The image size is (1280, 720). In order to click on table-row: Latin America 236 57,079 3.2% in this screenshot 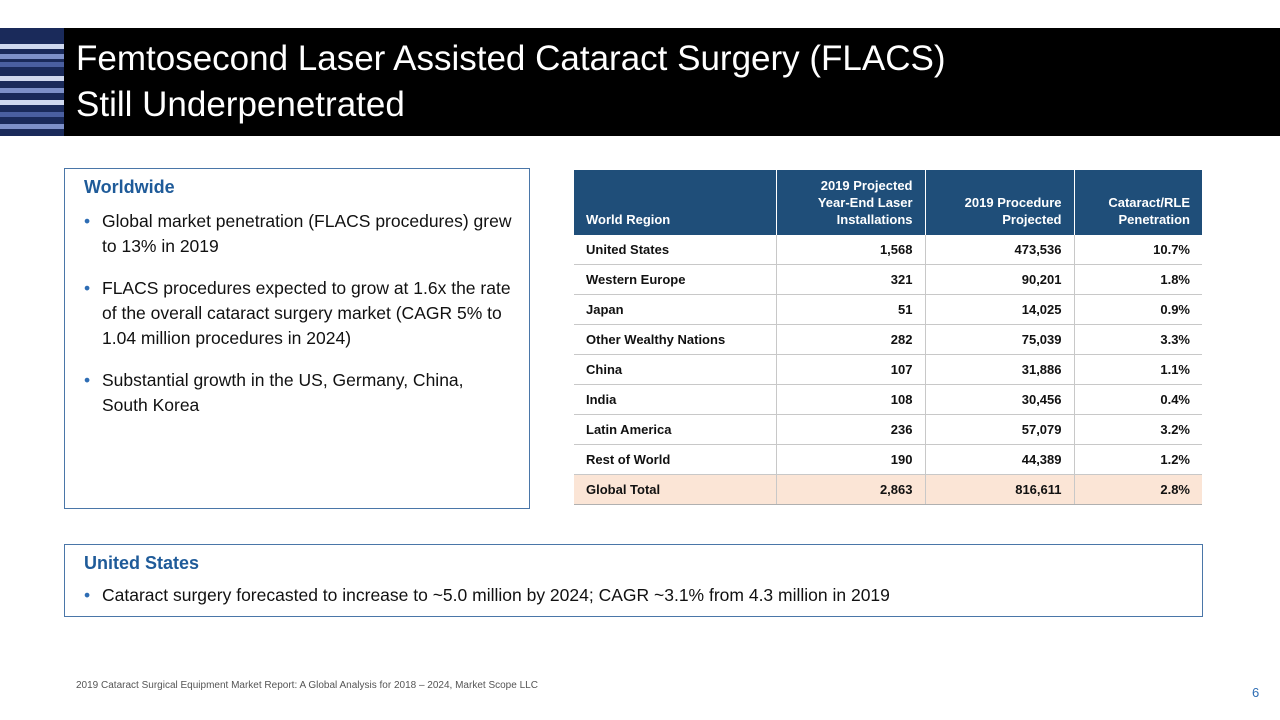, I will do `click(888, 429)`.